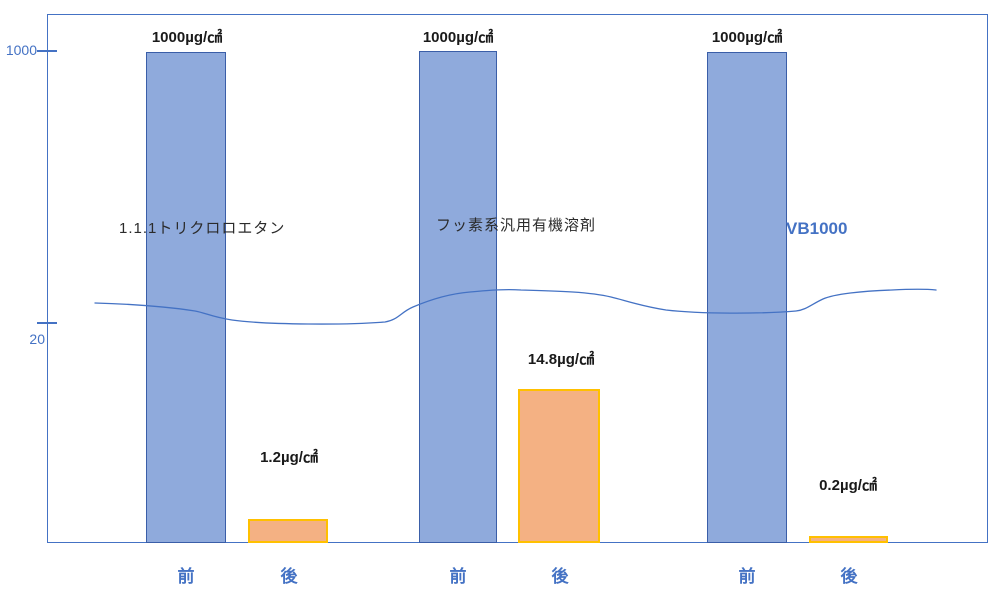 The height and width of the screenshot is (600, 1000). What do you see at coordinates (747, 37) in the screenshot?
I see `value-label-group3-before: 1000µg/㎠` at bounding box center [747, 37].